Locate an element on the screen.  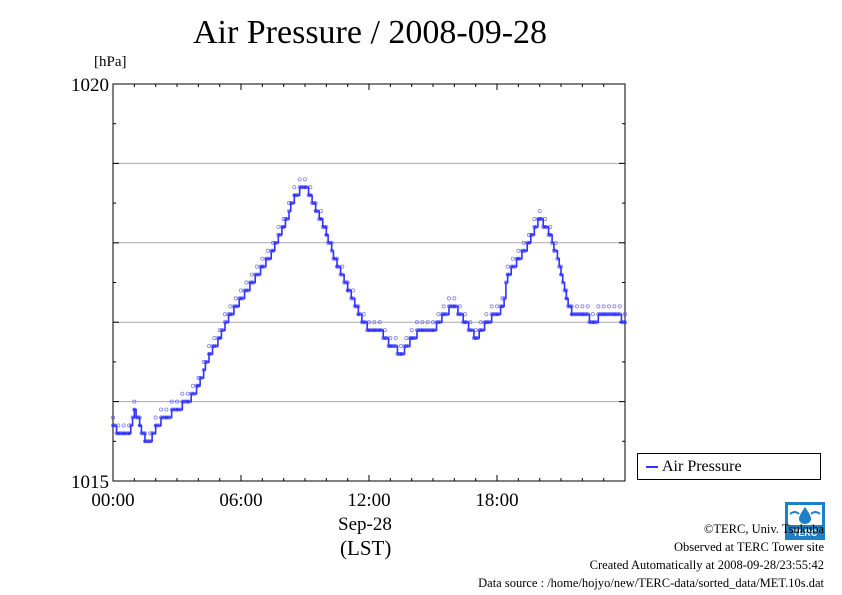
legend-swatch is located at coordinates (652, 466).